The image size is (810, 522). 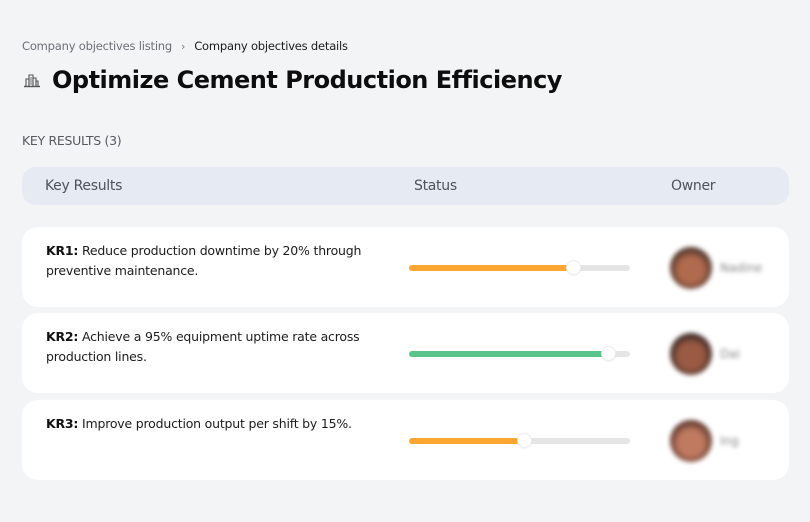 I want to click on owner-cell: Dai, so click(x=705, y=354).